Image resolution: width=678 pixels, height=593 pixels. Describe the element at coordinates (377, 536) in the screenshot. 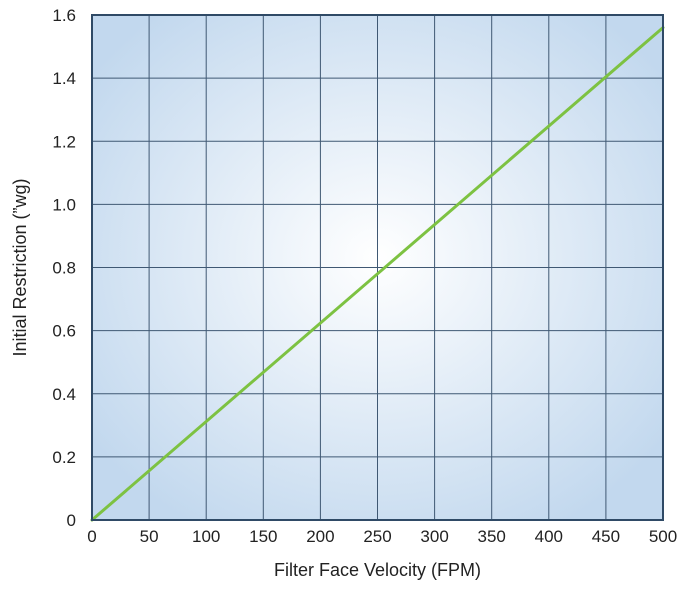

I see `x-tick-label: 250` at that location.